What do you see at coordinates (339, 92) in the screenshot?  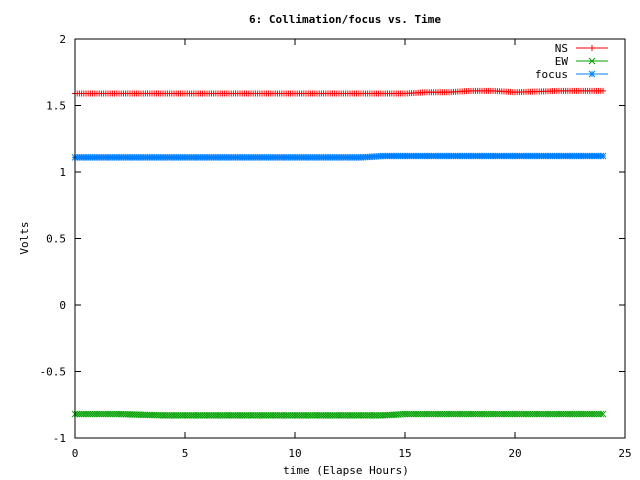 I see `series-ns` at bounding box center [339, 92].